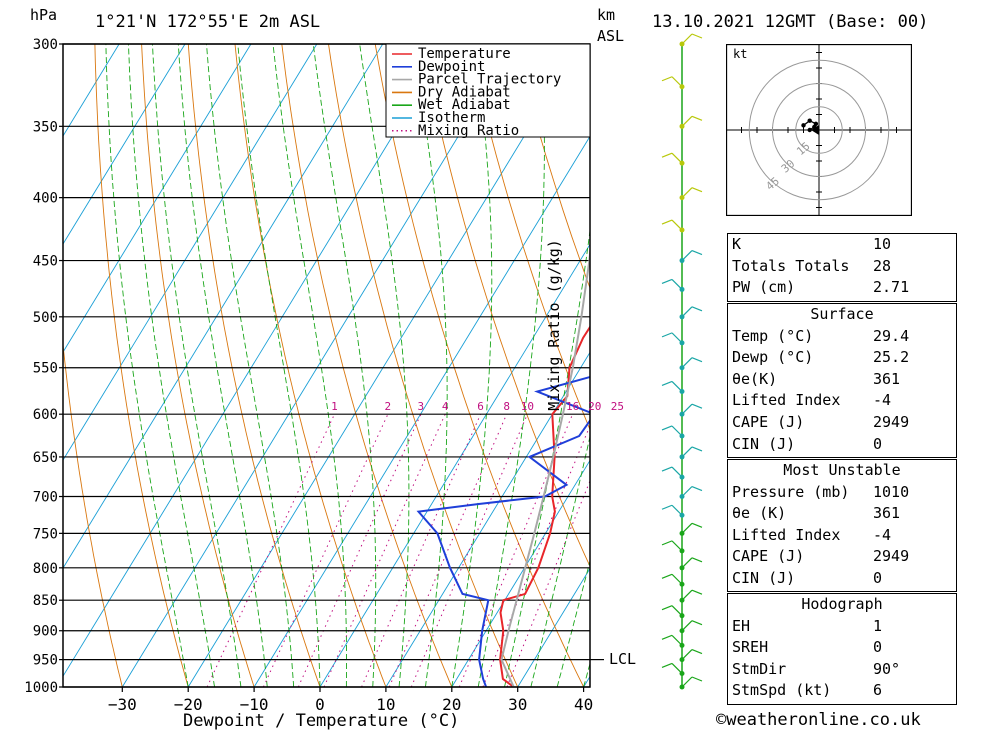 This screenshot has width=1000, height=733. Describe the element at coordinates (45, 569) in the screenshot. I see `pressure-tick-label: 800` at that location.